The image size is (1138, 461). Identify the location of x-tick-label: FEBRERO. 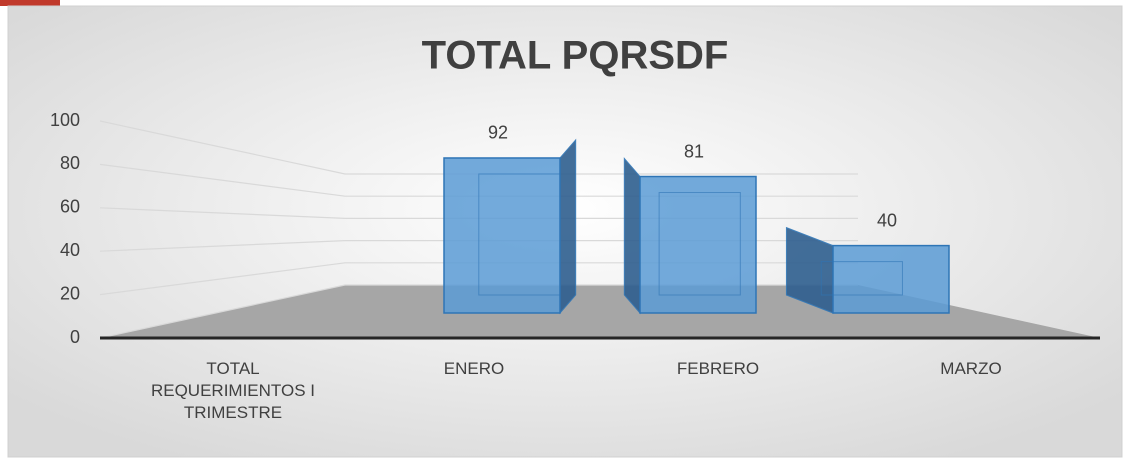
(718, 368).